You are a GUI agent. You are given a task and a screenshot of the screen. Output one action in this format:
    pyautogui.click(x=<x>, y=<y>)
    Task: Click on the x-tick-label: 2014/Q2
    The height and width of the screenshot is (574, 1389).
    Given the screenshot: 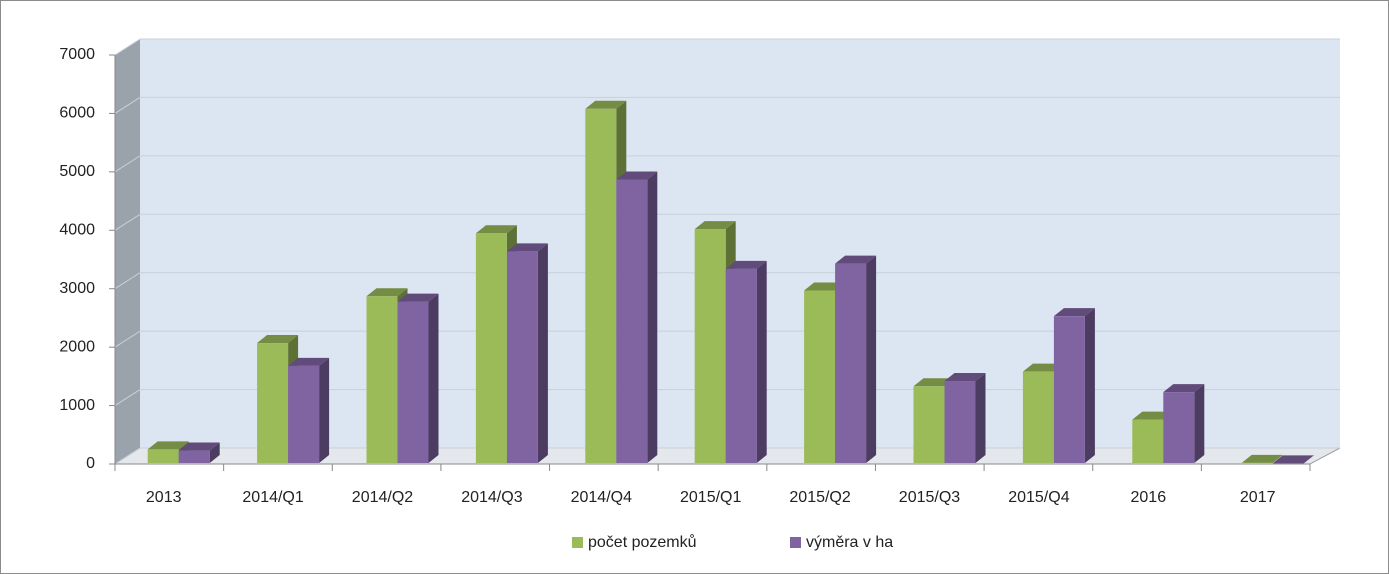 What is the action you would take?
    pyautogui.click(x=382, y=497)
    